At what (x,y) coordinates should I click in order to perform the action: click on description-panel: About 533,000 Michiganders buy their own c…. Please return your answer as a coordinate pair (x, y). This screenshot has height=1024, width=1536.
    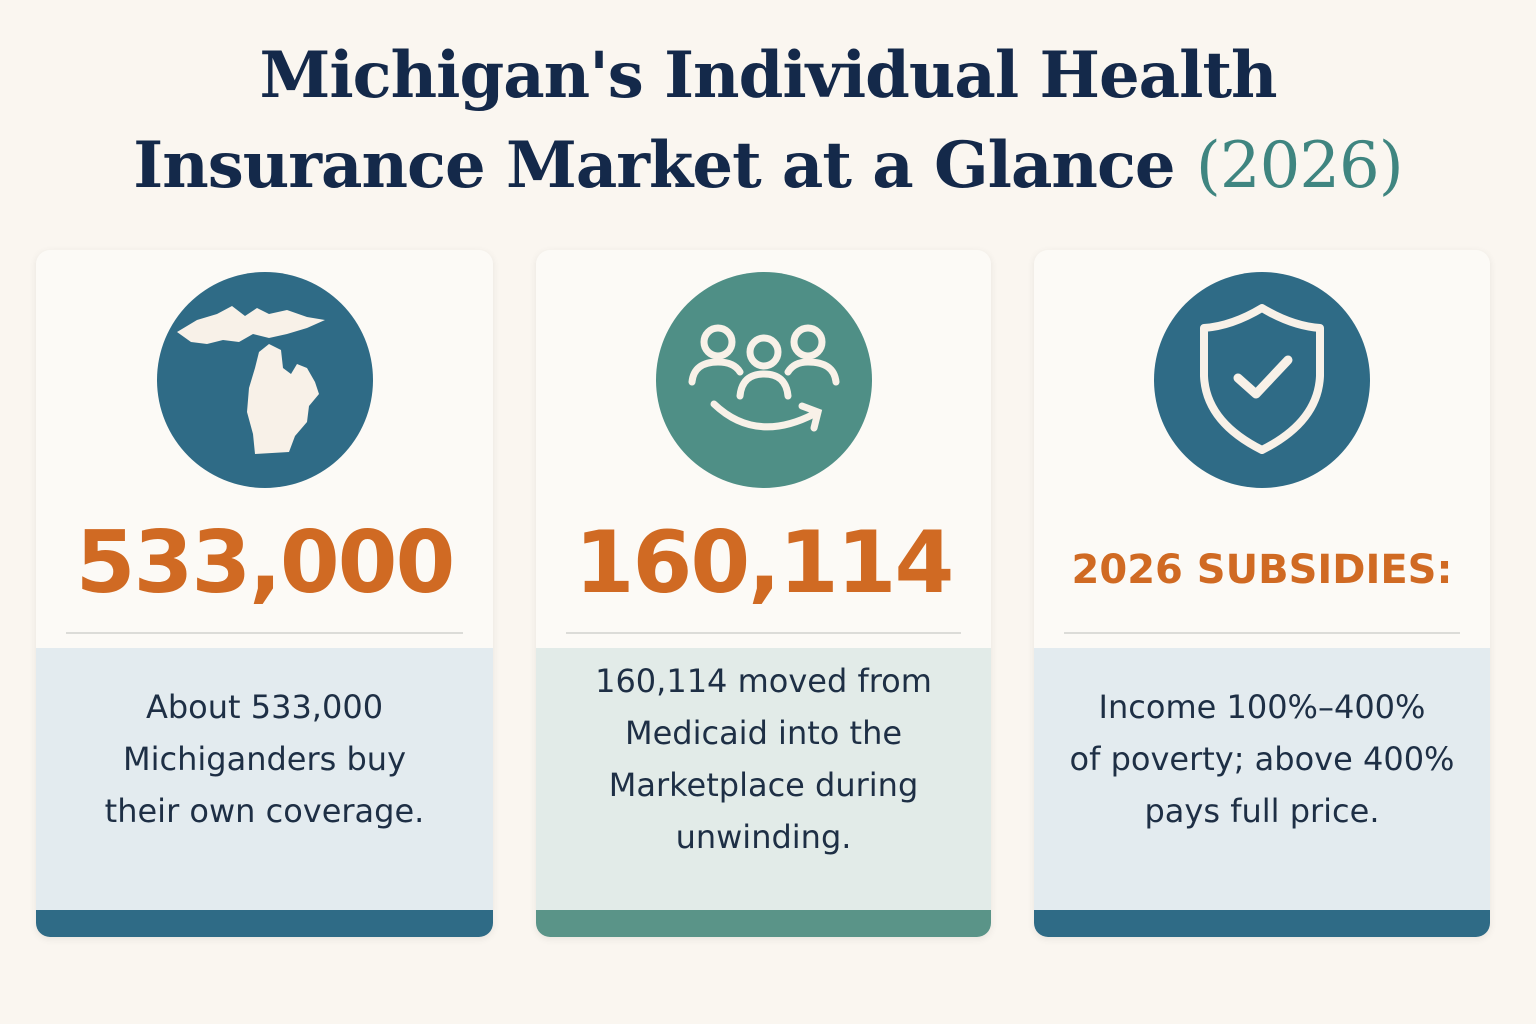
    Looking at the image, I should click on (264, 779).